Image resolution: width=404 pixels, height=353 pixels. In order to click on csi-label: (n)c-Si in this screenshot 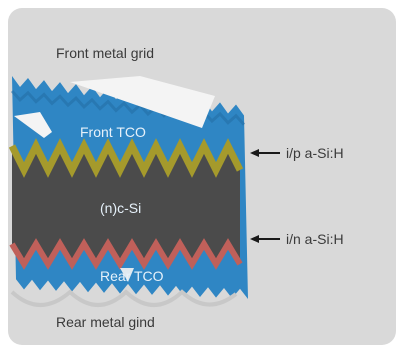, I will do `click(121, 208)`.